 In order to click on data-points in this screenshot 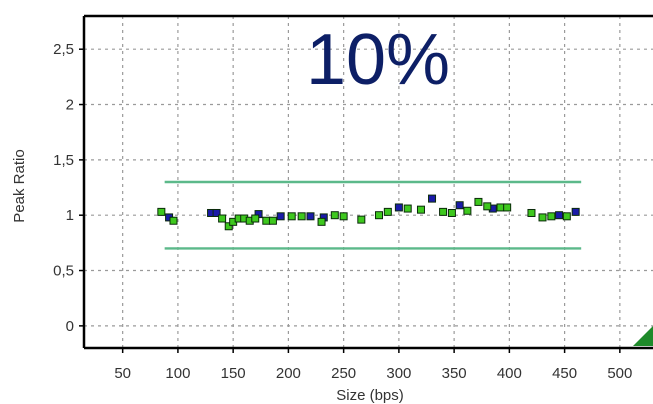, I will do `click(368, 212)`.